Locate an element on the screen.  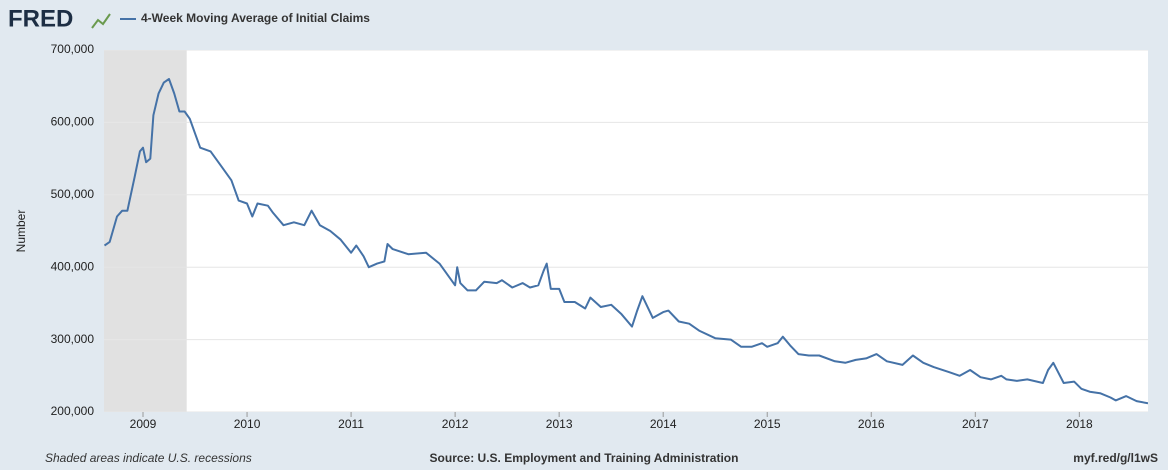
x-tick-label: 2014 is located at coordinates (663, 424).